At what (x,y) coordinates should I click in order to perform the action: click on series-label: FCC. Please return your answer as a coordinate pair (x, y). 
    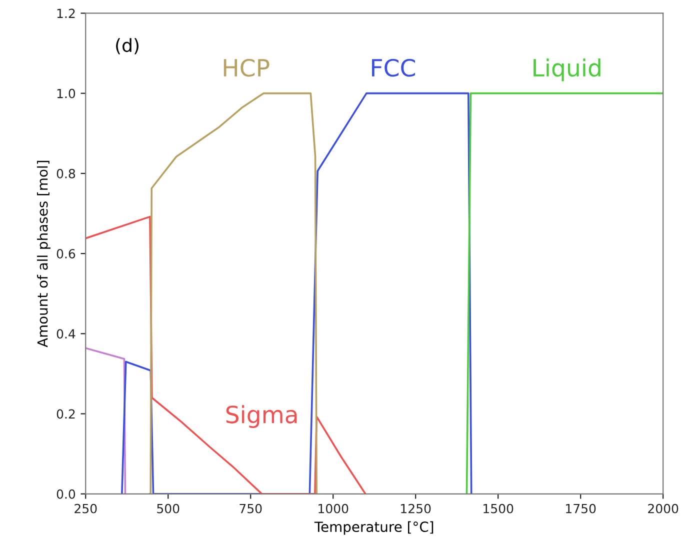
    Looking at the image, I should click on (393, 67).